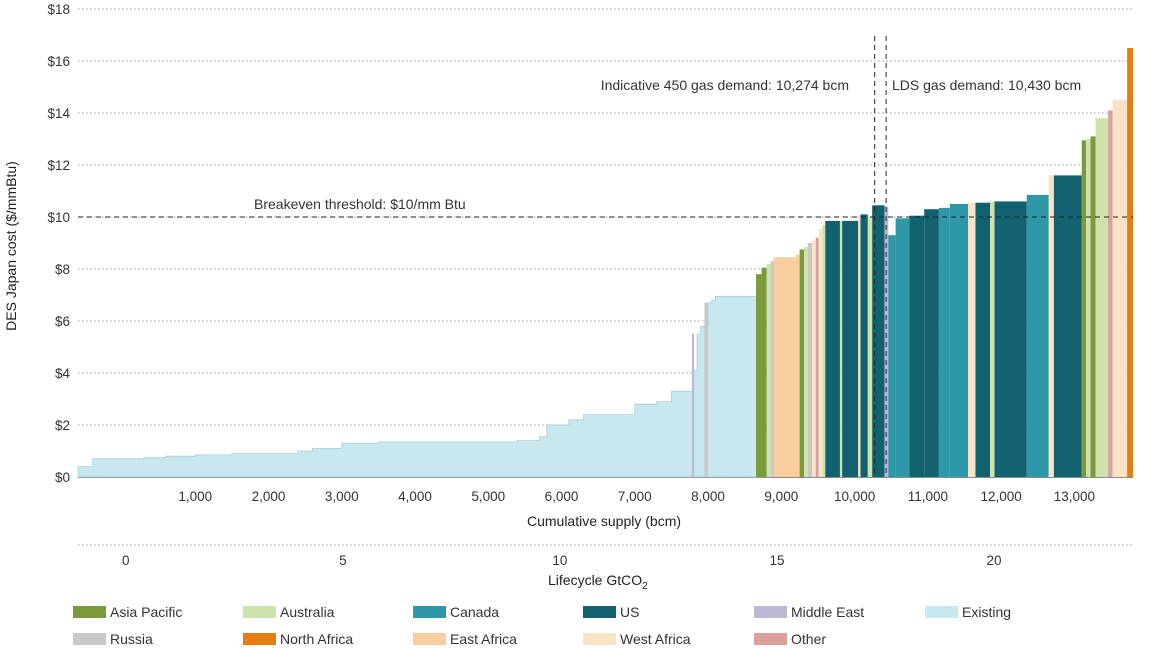  What do you see at coordinates (655, 639) in the screenshot?
I see `legend-label: West Africa` at bounding box center [655, 639].